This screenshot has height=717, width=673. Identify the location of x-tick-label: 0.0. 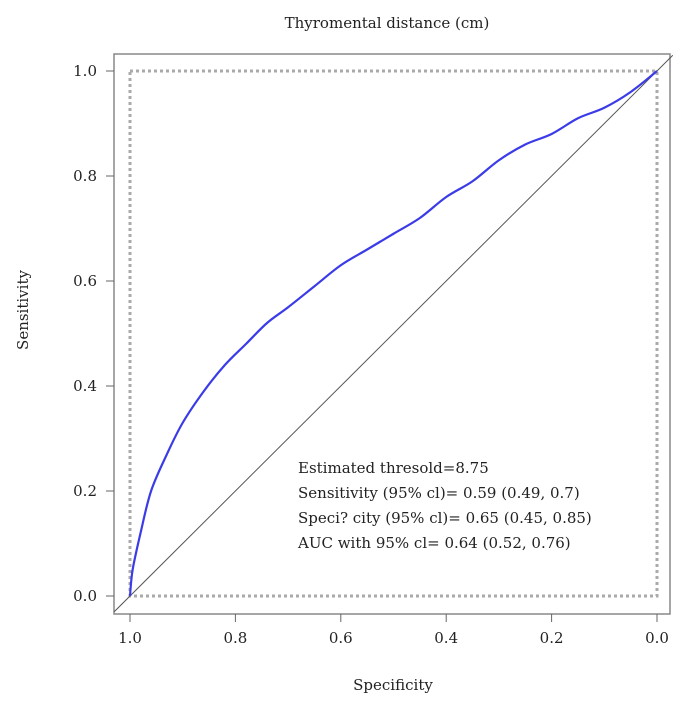
(657, 638).